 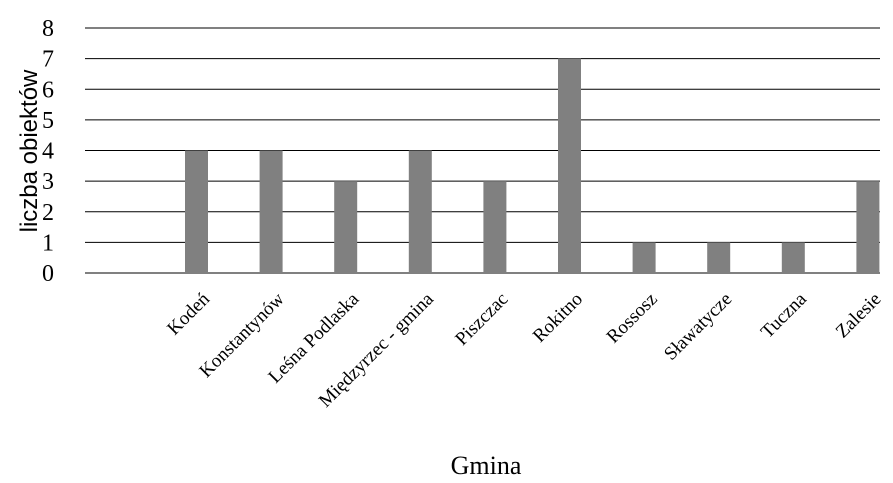 What do you see at coordinates (558, 318) in the screenshot?
I see `x-tick-label: Rokitno` at bounding box center [558, 318].